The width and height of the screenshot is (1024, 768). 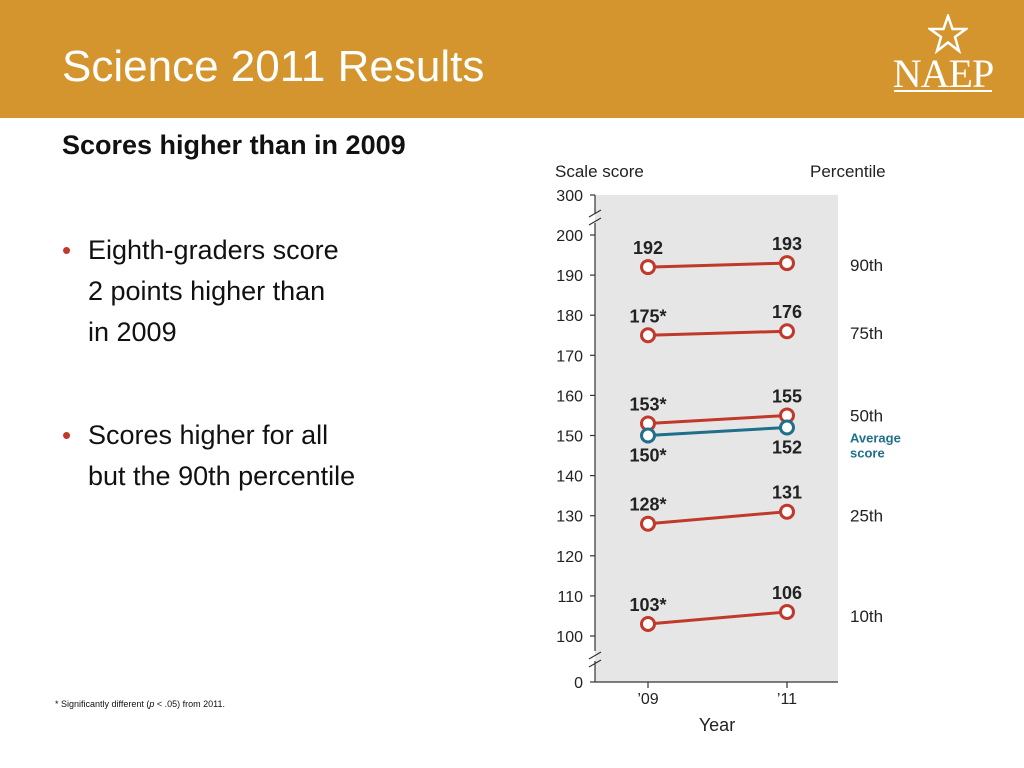 What do you see at coordinates (152, 704) in the screenshot?
I see `footnote-p: p` at bounding box center [152, 704].